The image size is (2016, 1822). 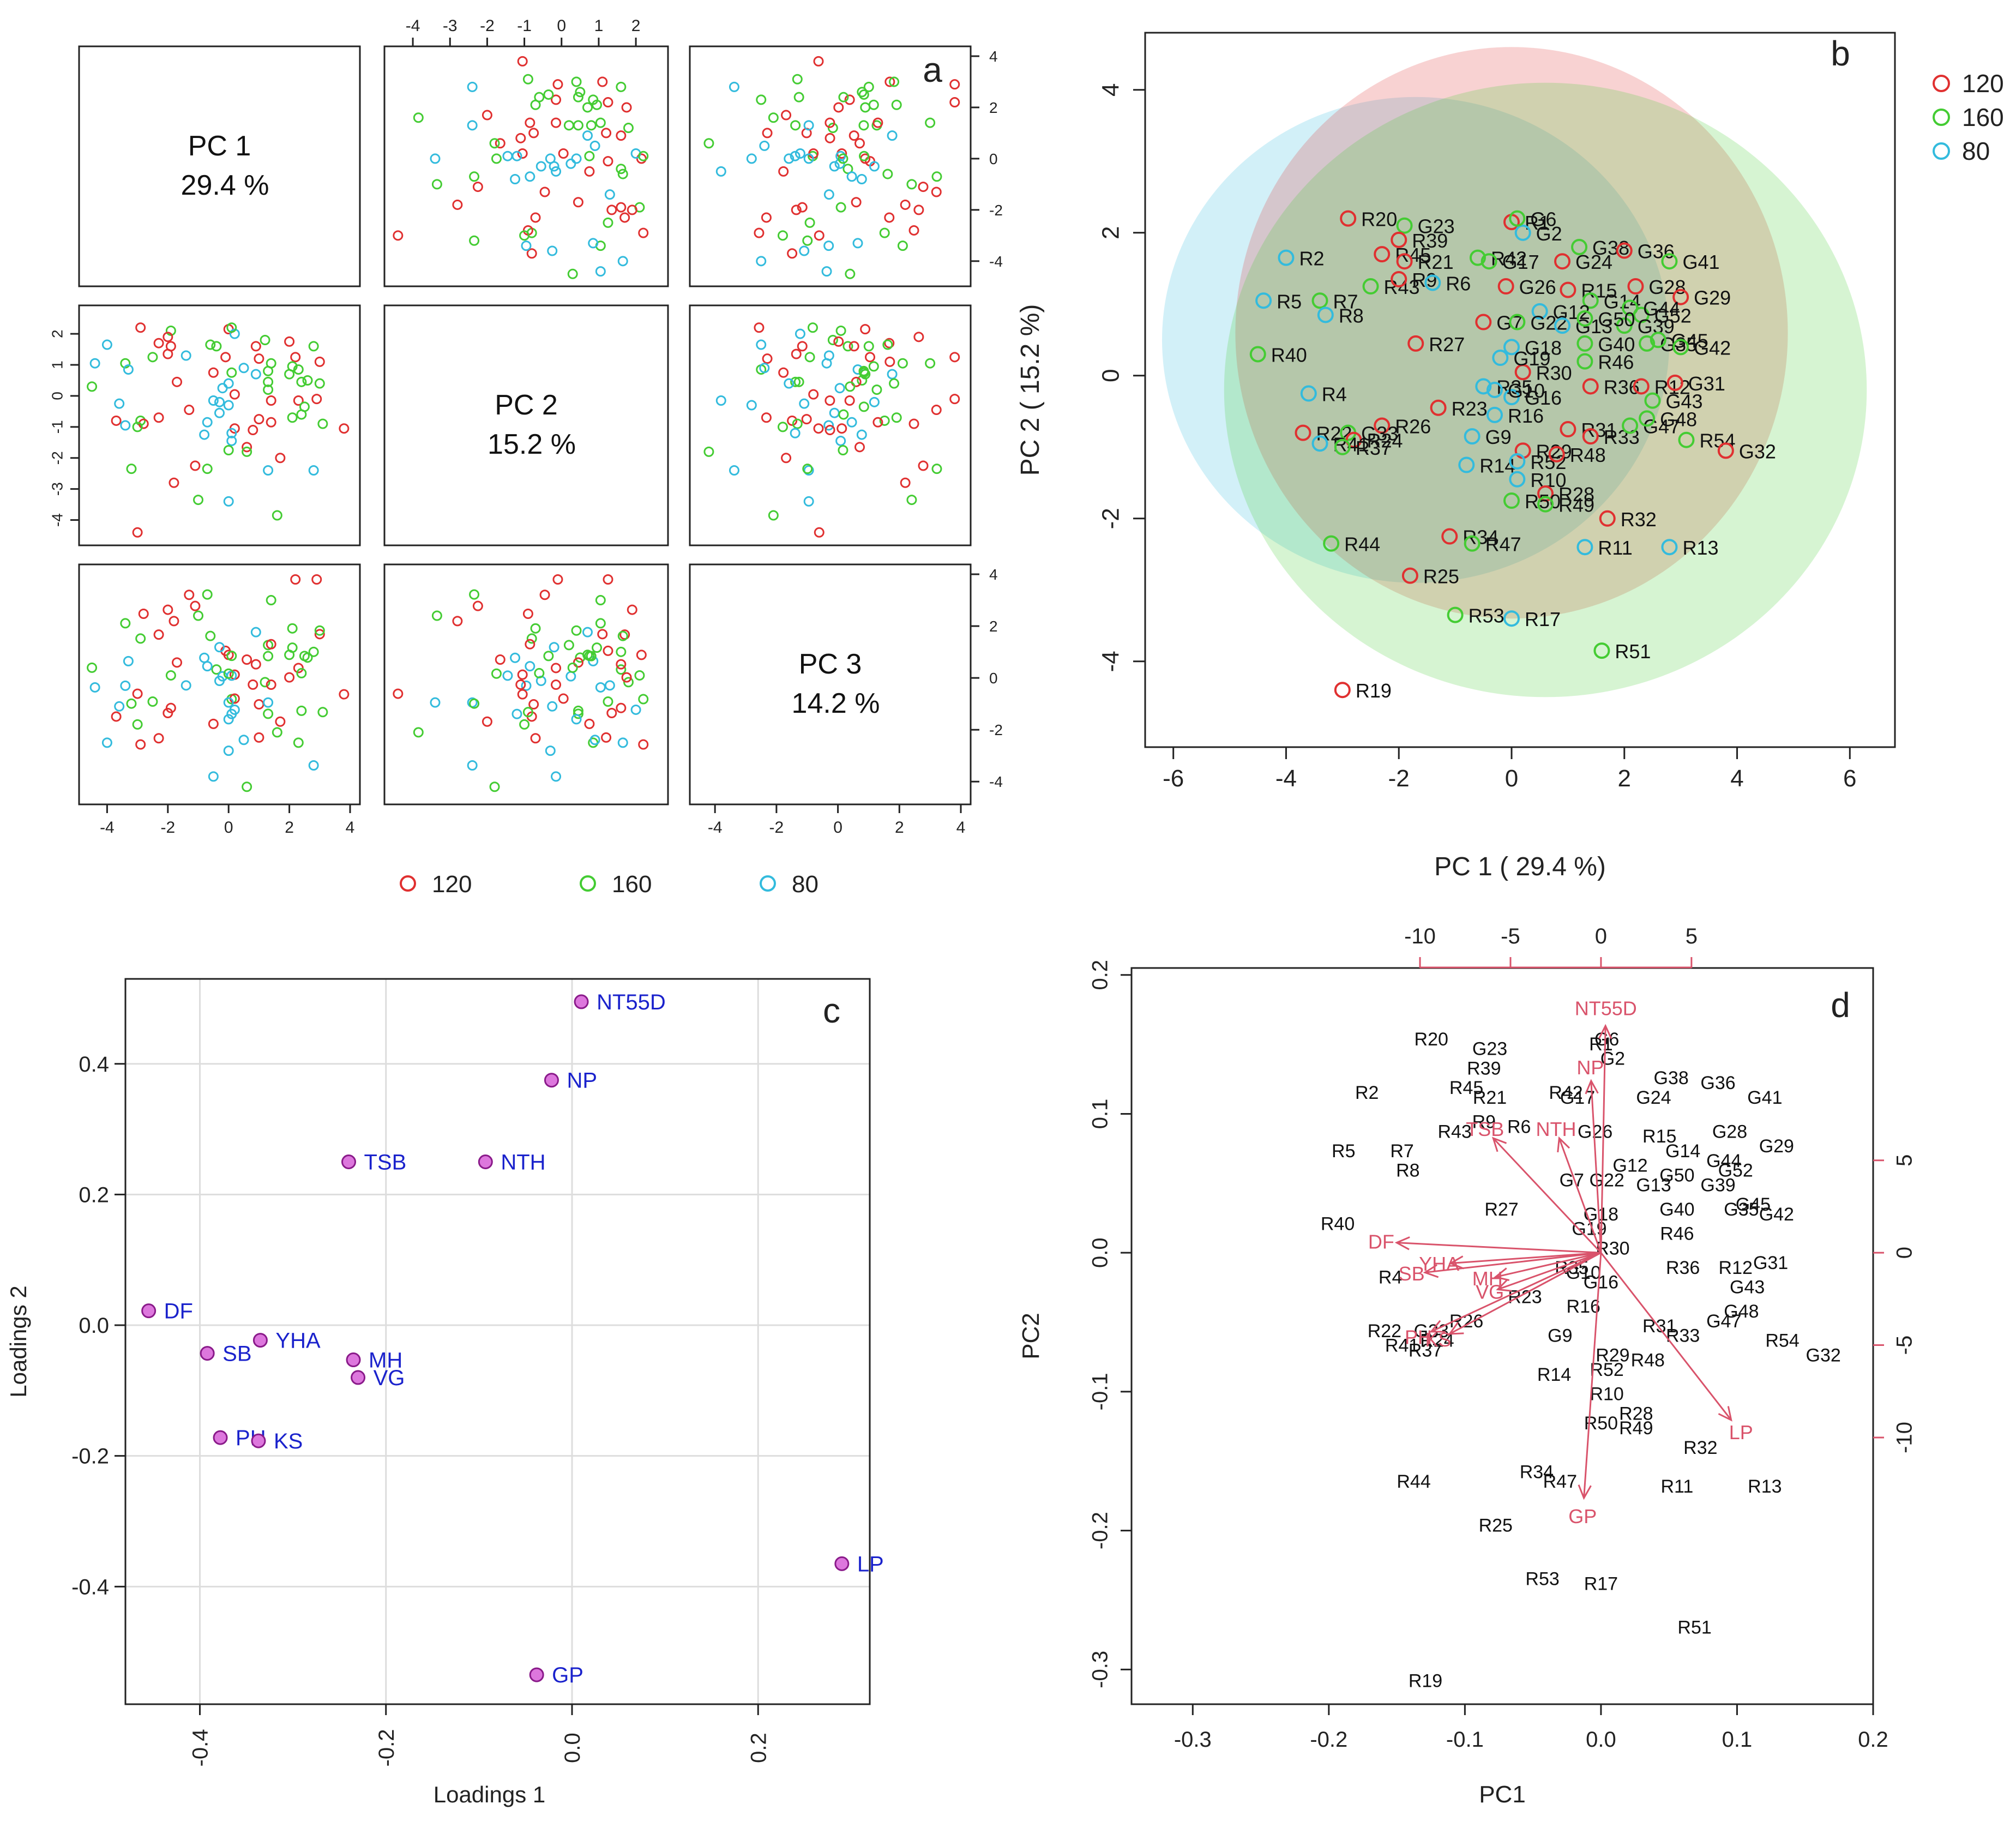 What do you see at coordinates (1671, 1078) in the screenshot?
I see `biplot-score-label: G38` at bounding box center [1671, 1078].